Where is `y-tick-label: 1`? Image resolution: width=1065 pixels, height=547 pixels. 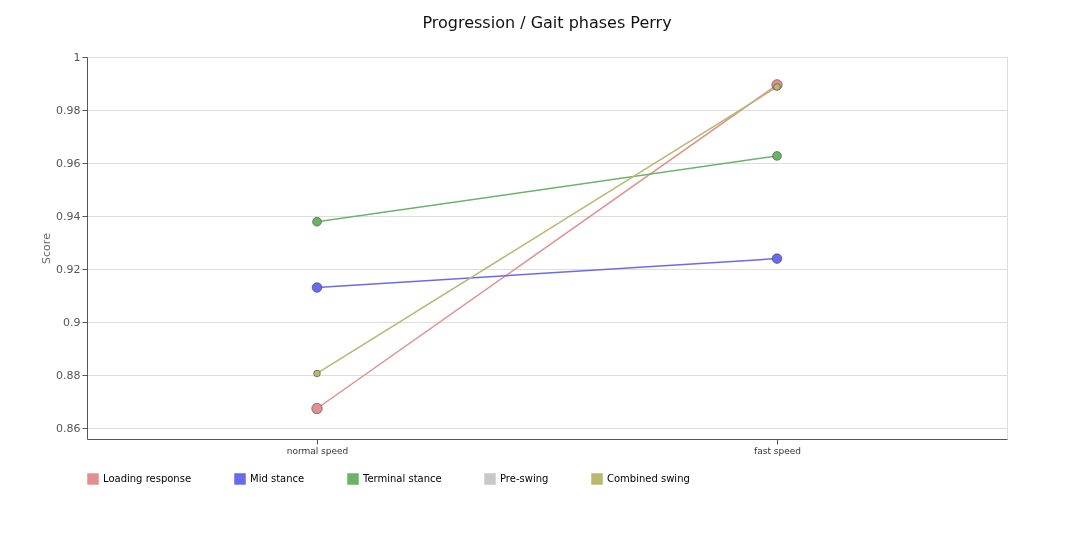 y-tick-label: 1 is located at coordinates (77, 57).